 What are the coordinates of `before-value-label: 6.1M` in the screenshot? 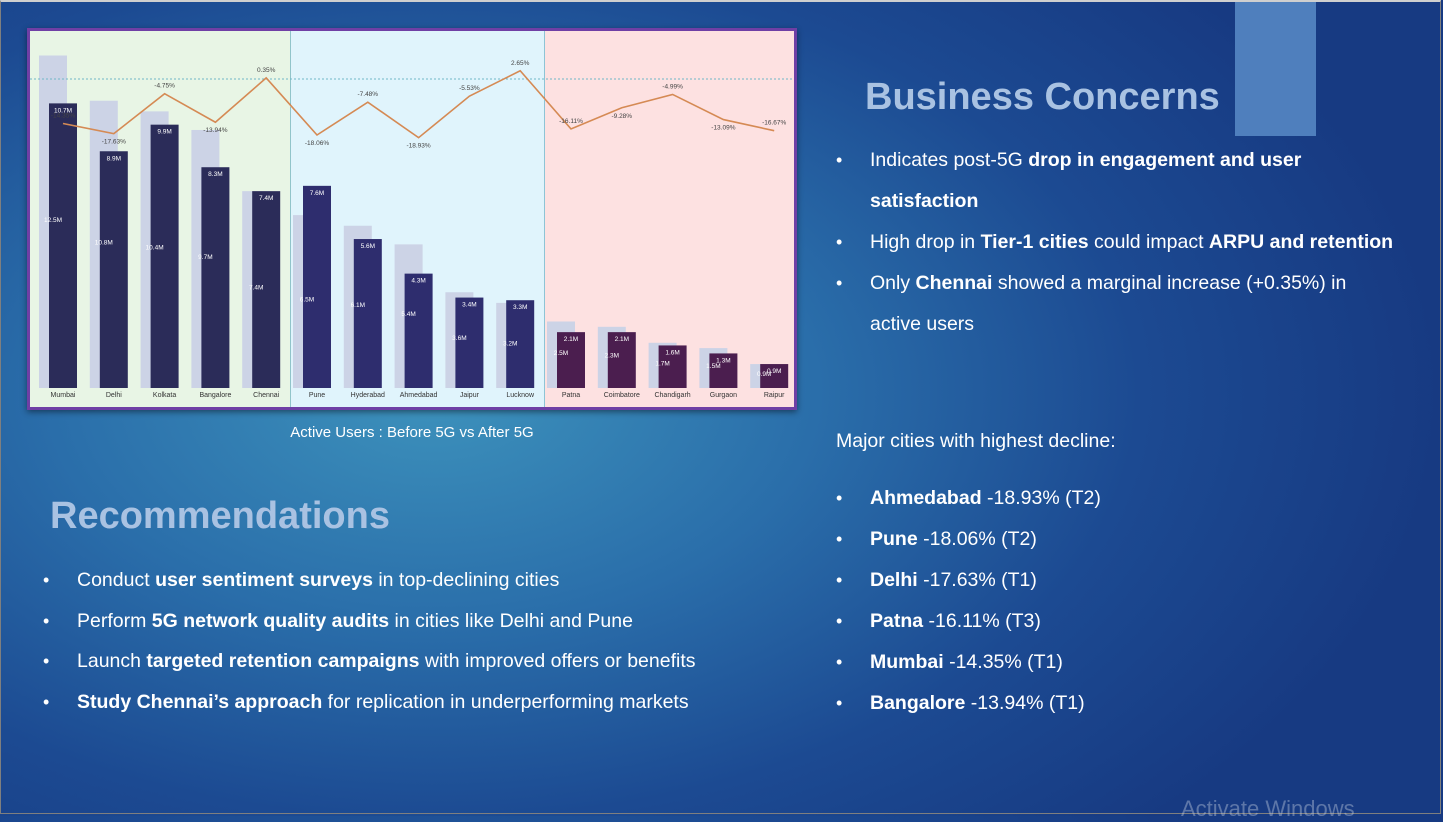 It's located at (358, 305).